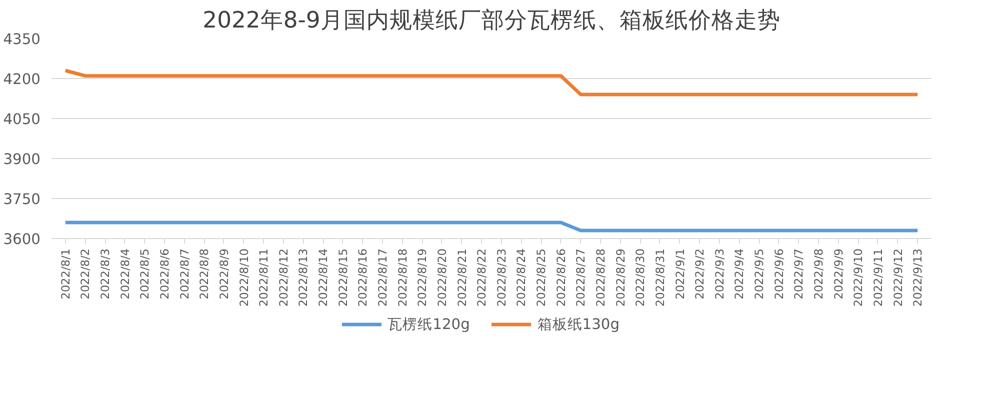 This screenshot has width=1000, height=417. What do you see at coordinates (422, 277) in the screenshot?
I see `x-tick-label: 2022/8/19` at bounding box center [422, 277].